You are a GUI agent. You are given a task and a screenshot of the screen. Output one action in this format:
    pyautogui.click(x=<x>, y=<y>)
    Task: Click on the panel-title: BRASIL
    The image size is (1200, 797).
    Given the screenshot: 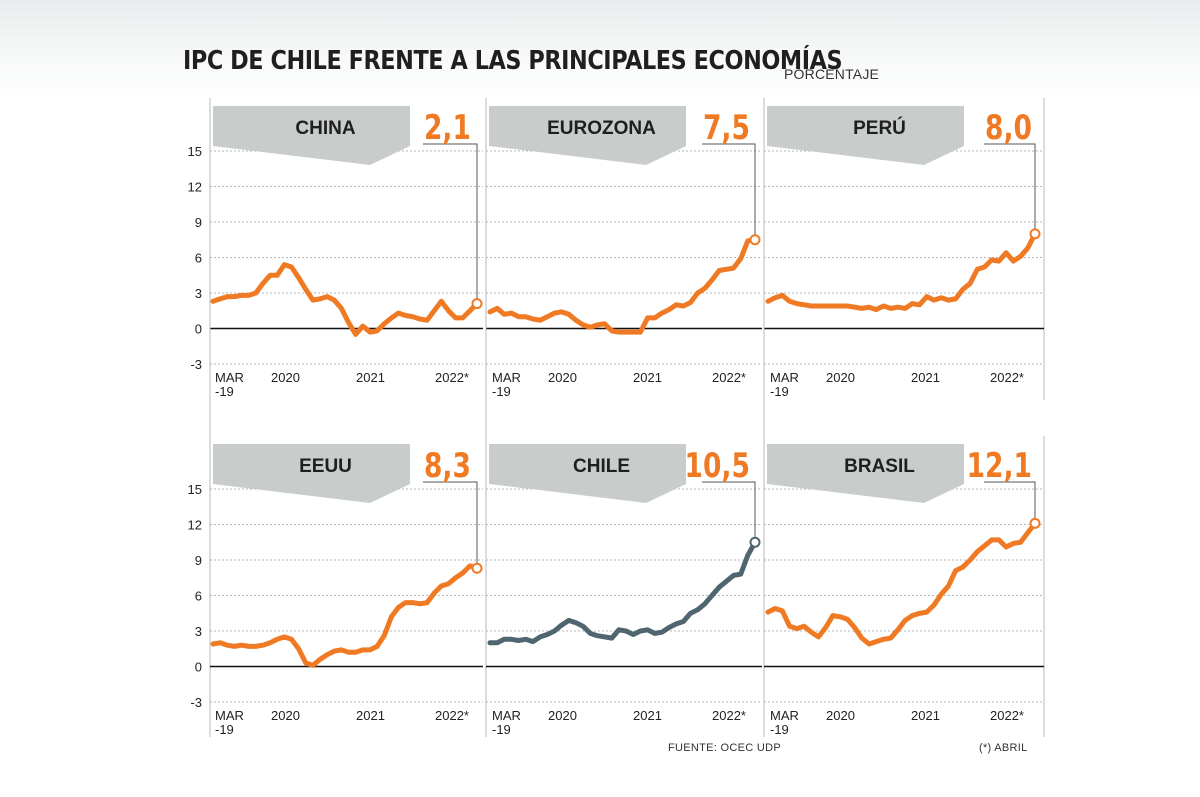 What is the action you would take?
    pyautogui.click(x=879, y=466)
    